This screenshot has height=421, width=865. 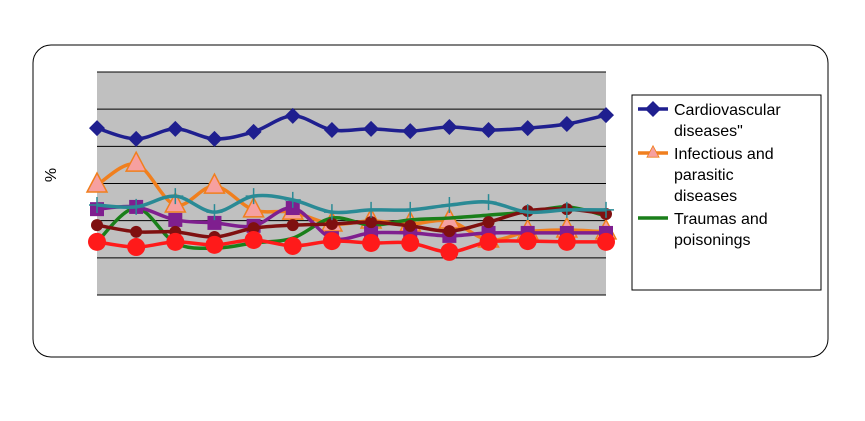 What do you see at coordinates (721, 219) in the screenshot?
I see `legend-label-line: Traumas and` at bounding box center [721, 219].